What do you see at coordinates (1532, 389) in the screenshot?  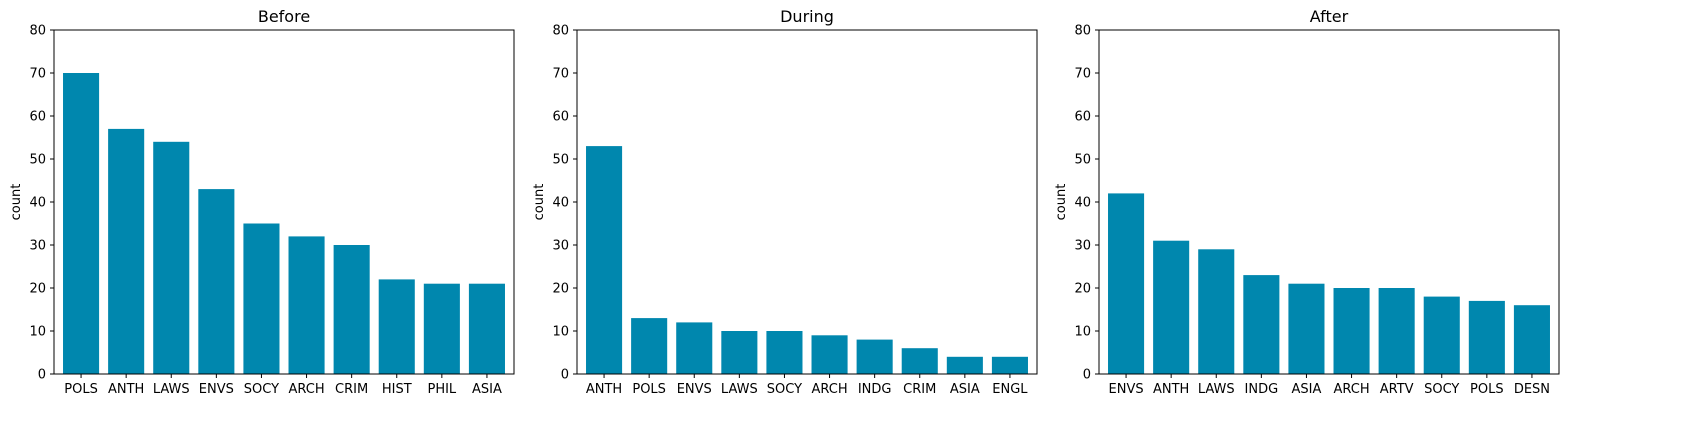 I see `x-tick-label: DESN` at bounding box center [1532, 389].